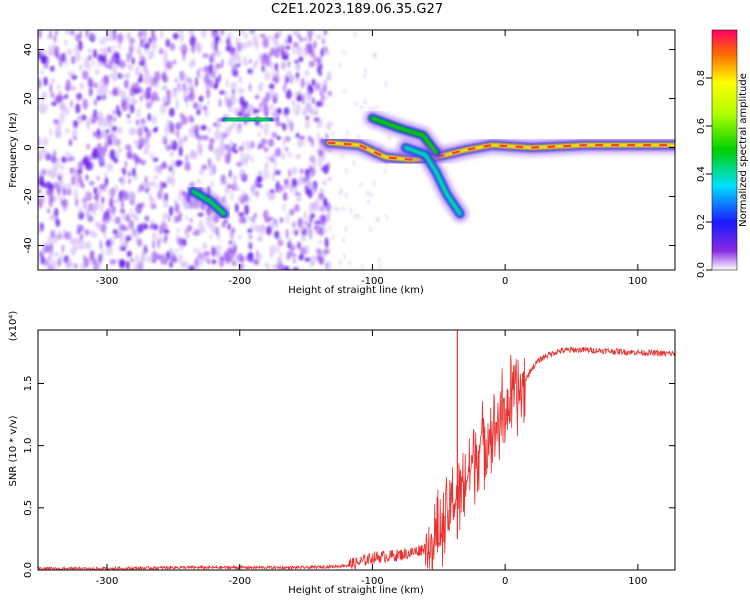 This screenshot has height=600, width=750. I want to click on colorbar-ticks: 0.0 0.2 0.4 0.6 0.8, so click(704, 174).